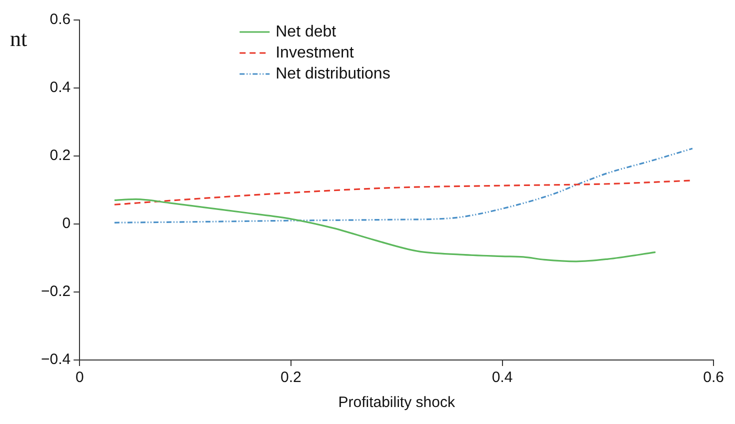  I want to click on y-axis-title: nt, so click(19, 38).